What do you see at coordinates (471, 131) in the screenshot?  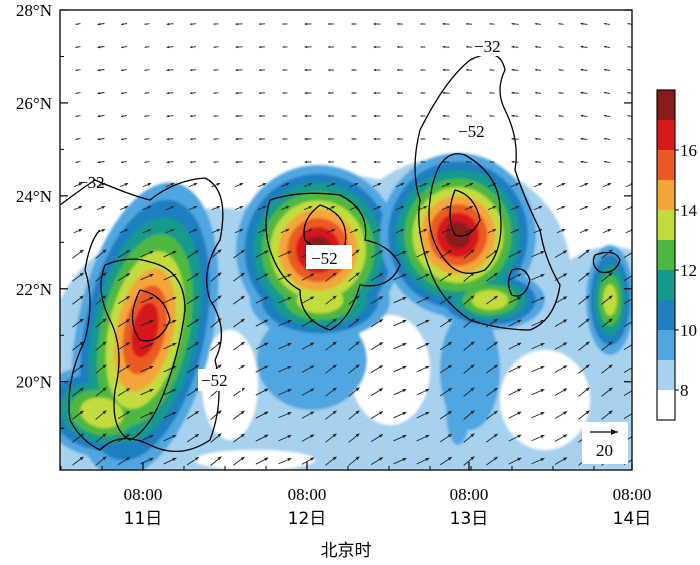 I see `contour-label-52-a: −52` at bounding box center [471, 131].